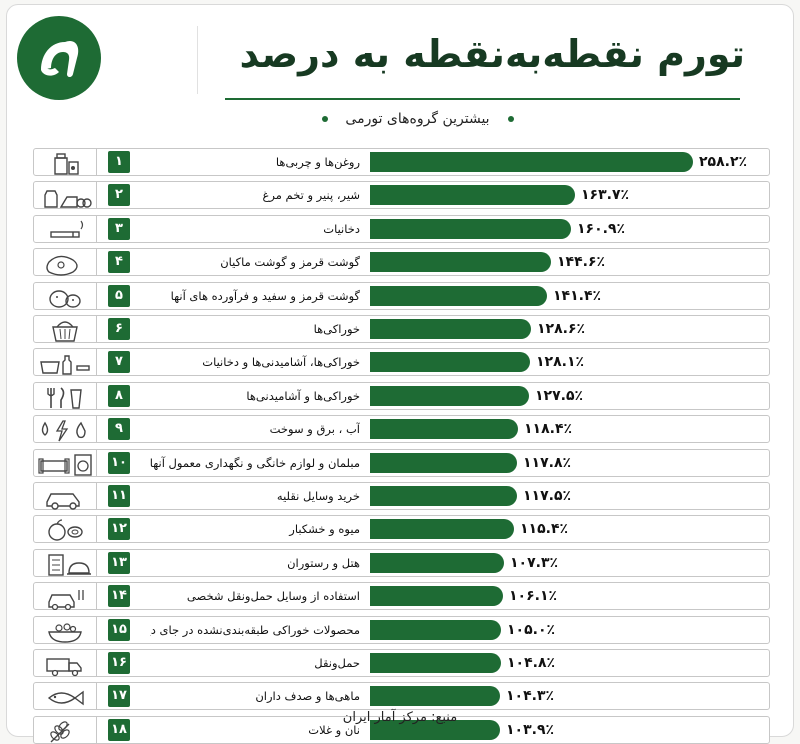 The height and width of the screenshot is (744, 800). Describe the element at coordinates (119, 229) in the screenshot. I see `rank-badge: ۳` at that location.